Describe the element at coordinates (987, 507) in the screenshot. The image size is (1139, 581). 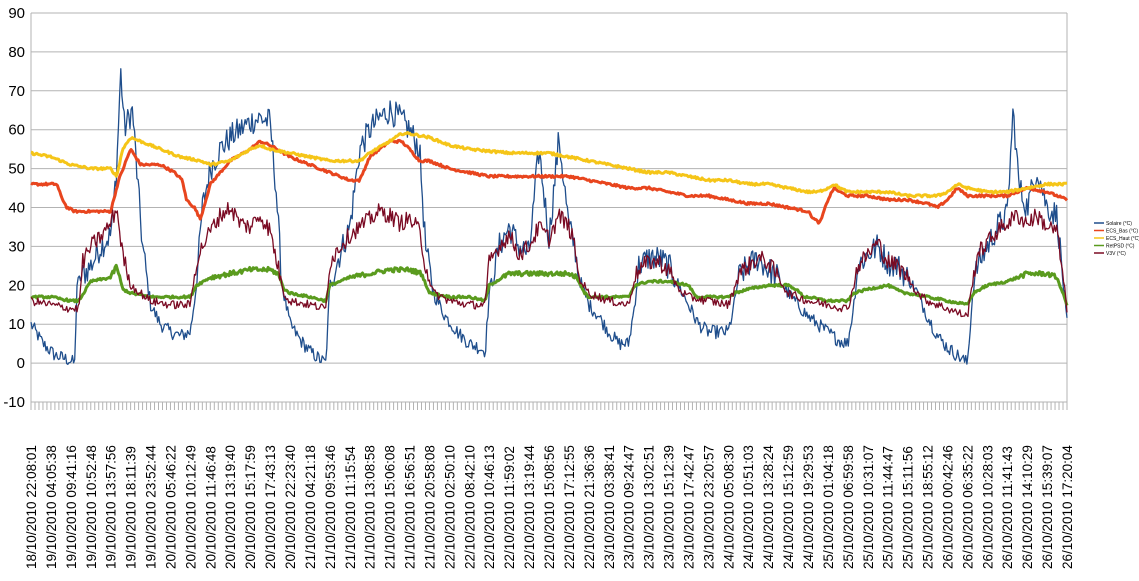
I see `x-tick-label: 26/10/2010 10:28:03` at that location.